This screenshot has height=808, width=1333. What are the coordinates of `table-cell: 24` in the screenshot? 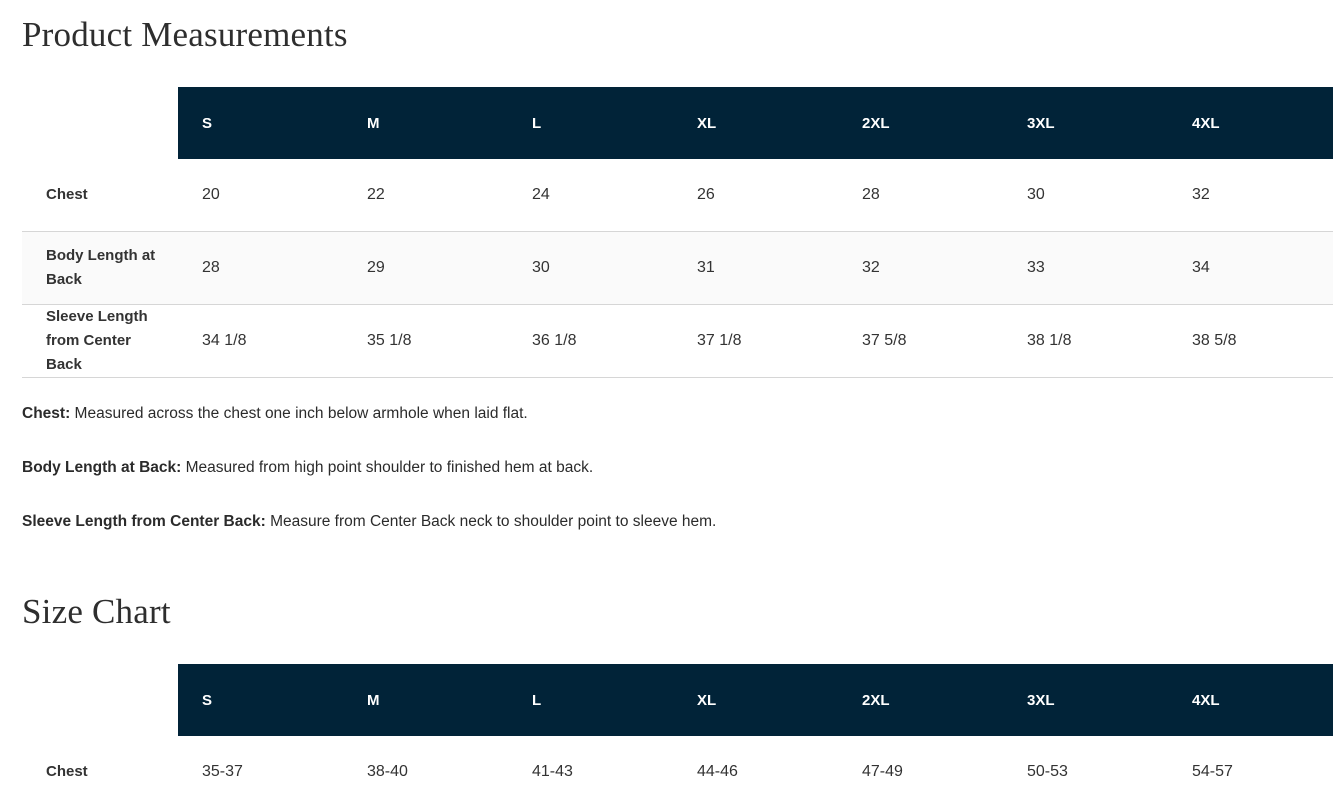 It's located at (590, 195).